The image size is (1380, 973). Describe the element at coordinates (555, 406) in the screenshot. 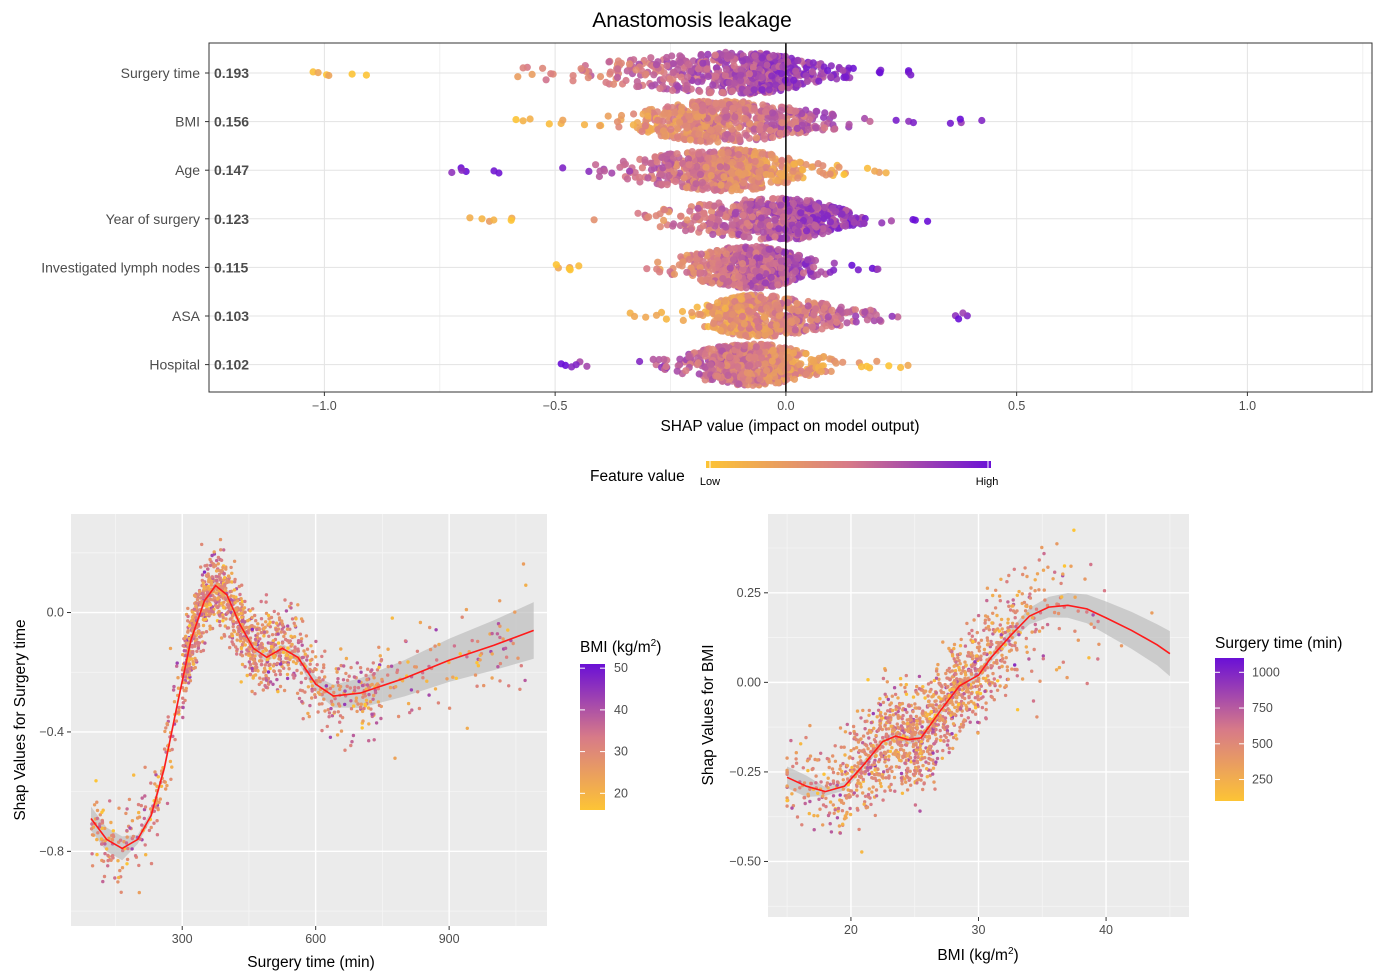

I see `beeswarm-x-tick-label: −0.5` at that location.